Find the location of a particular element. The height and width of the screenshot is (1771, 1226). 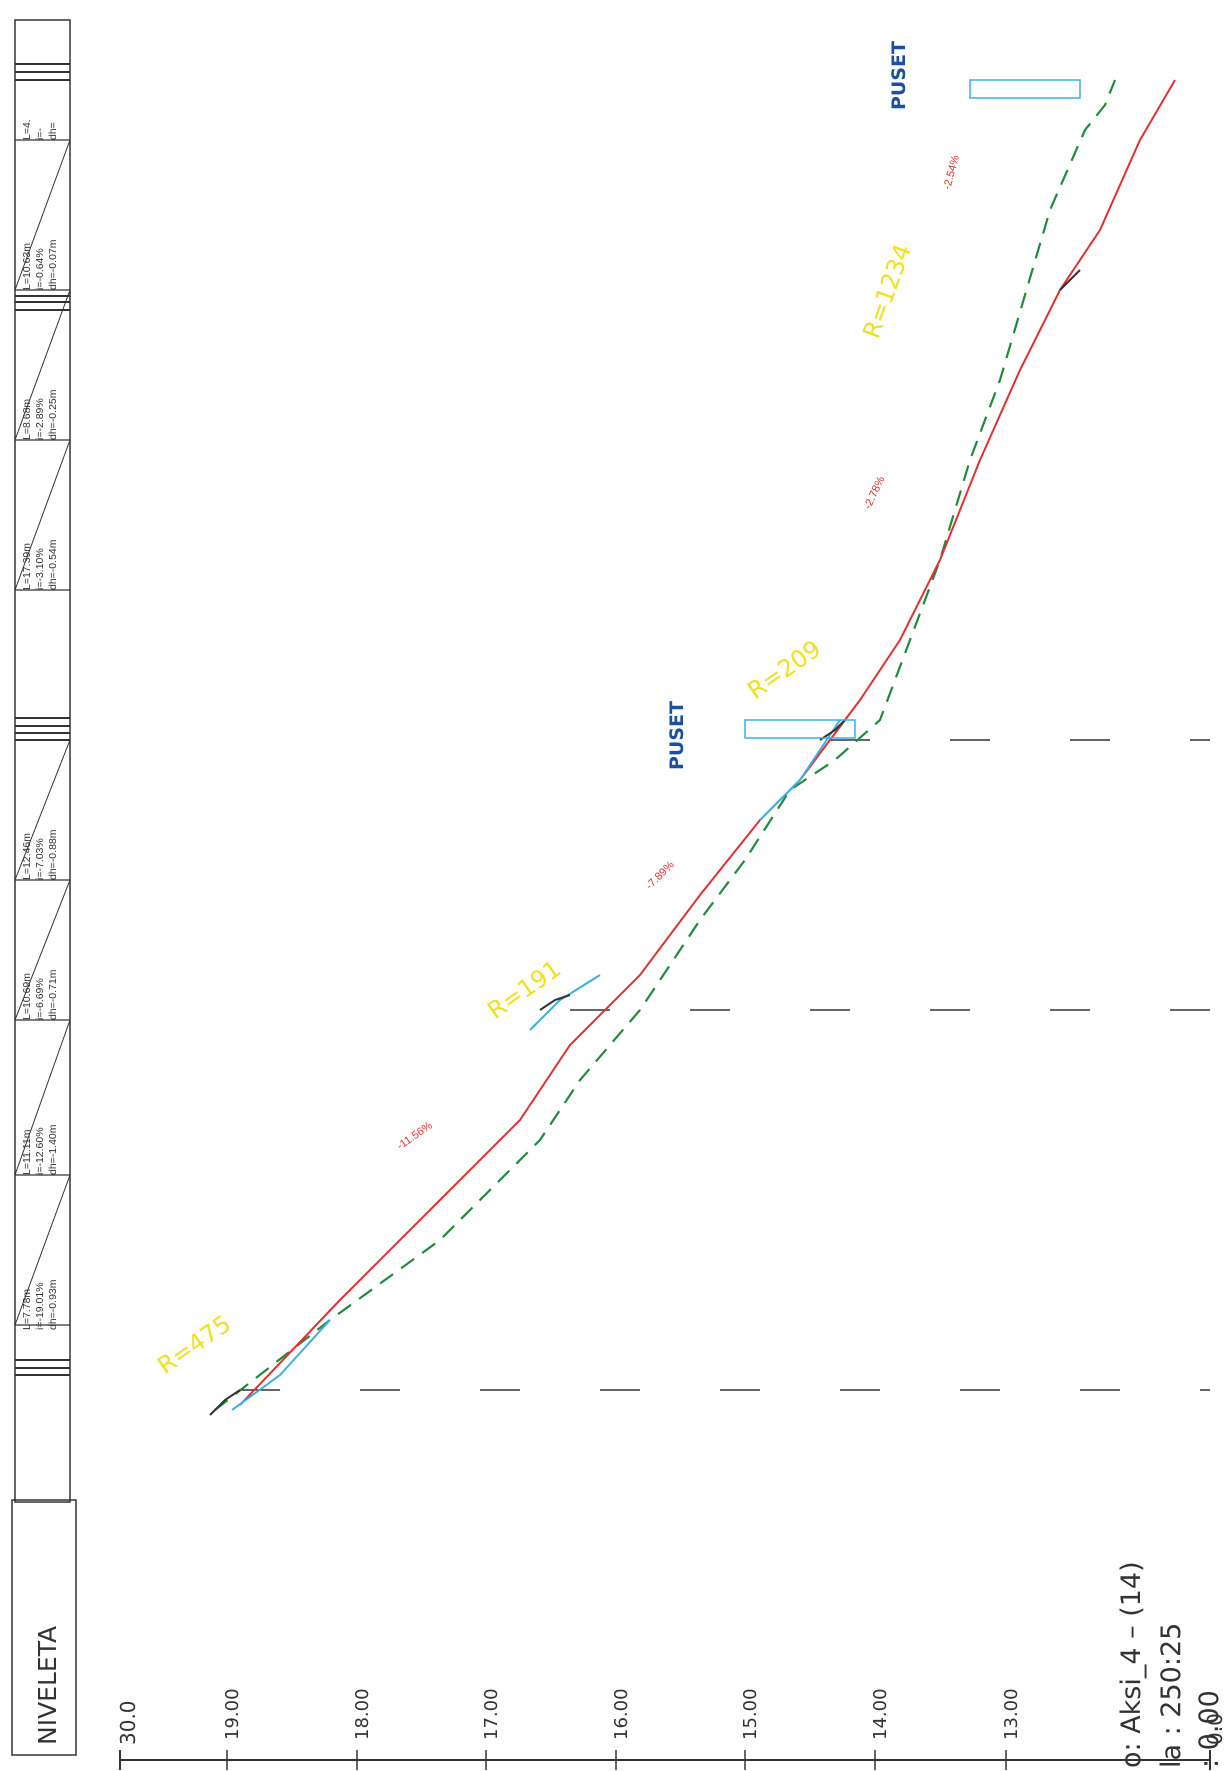

svg-text: dh=-0.88m is located at coordinates (53, 854).